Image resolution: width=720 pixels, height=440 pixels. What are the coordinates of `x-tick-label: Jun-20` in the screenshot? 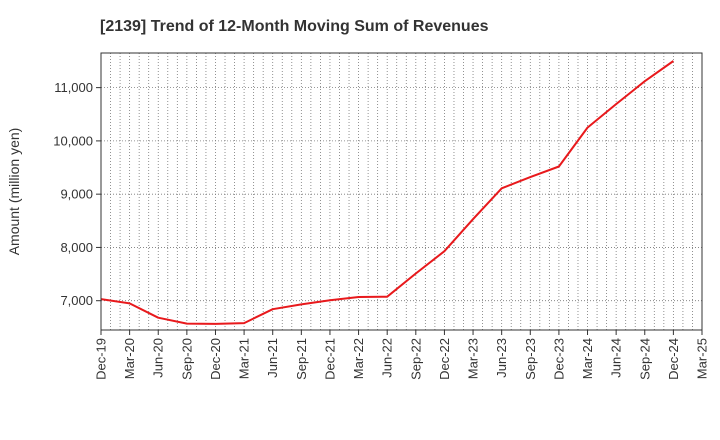 It's located at (158, 358).